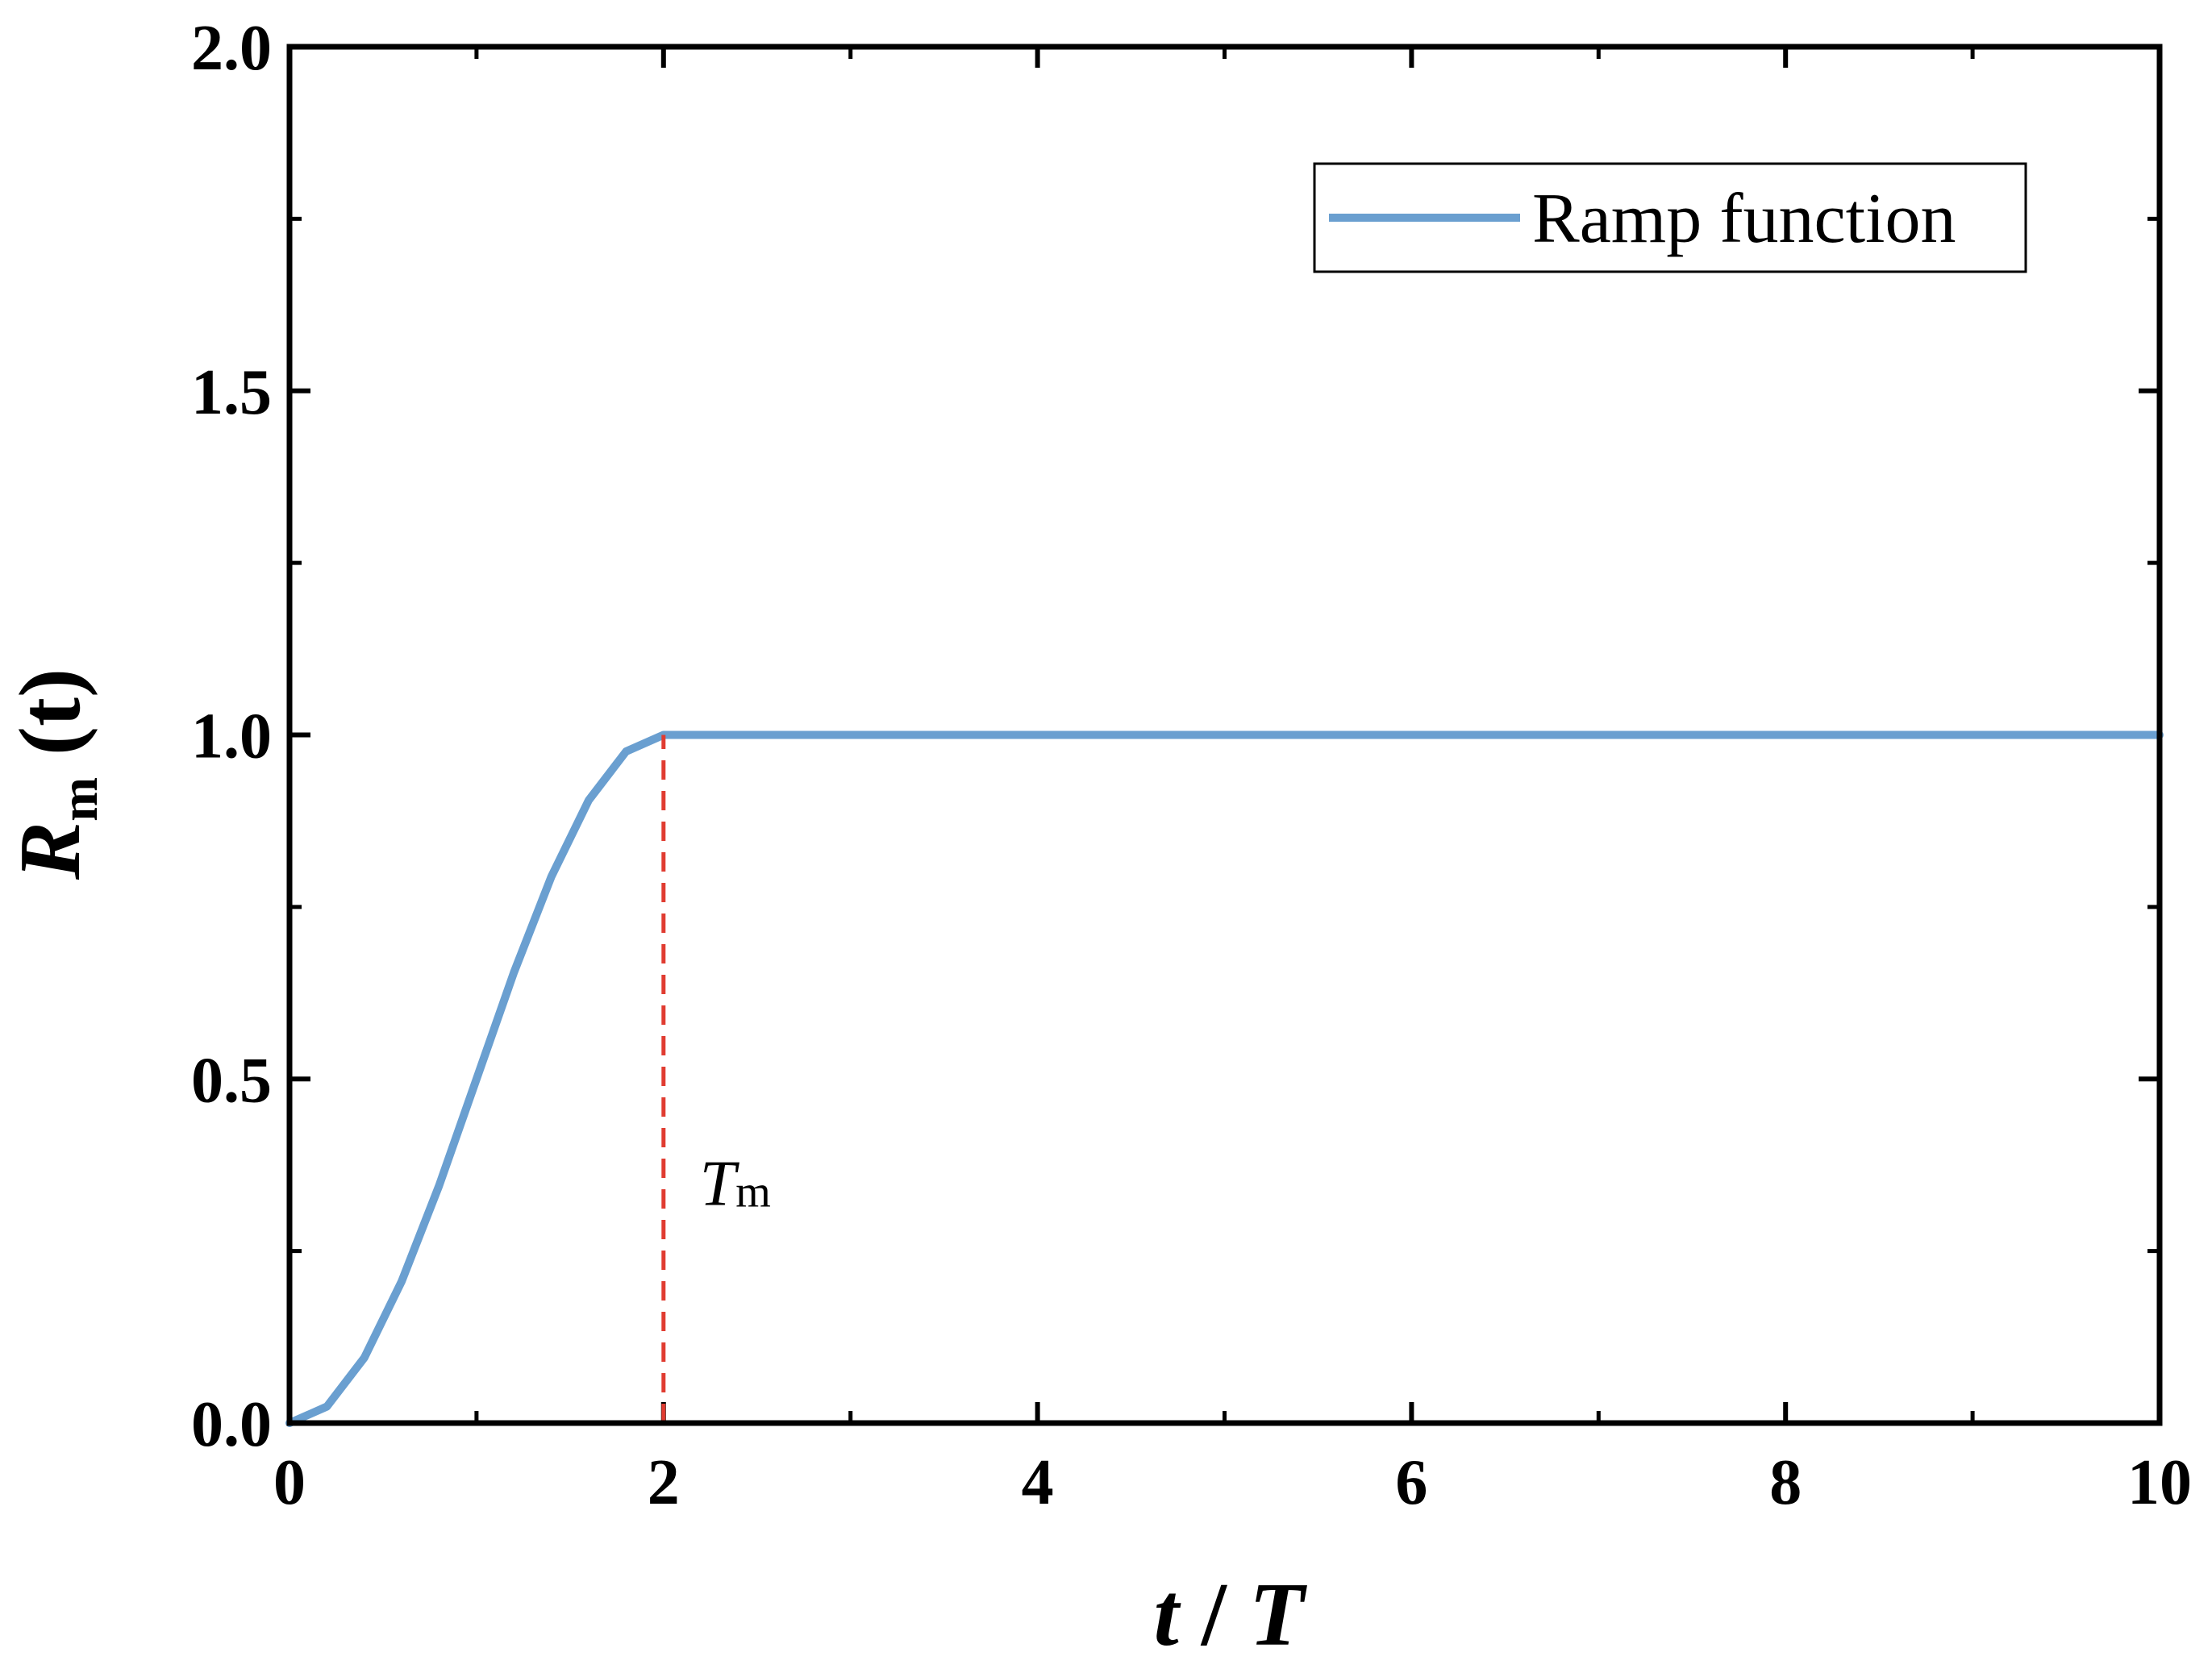 The image size is (2212, 1673). Describe the element at coordinates (232, 1080) in the screenshot. I see `y-tick-label: 0.5` at that location.